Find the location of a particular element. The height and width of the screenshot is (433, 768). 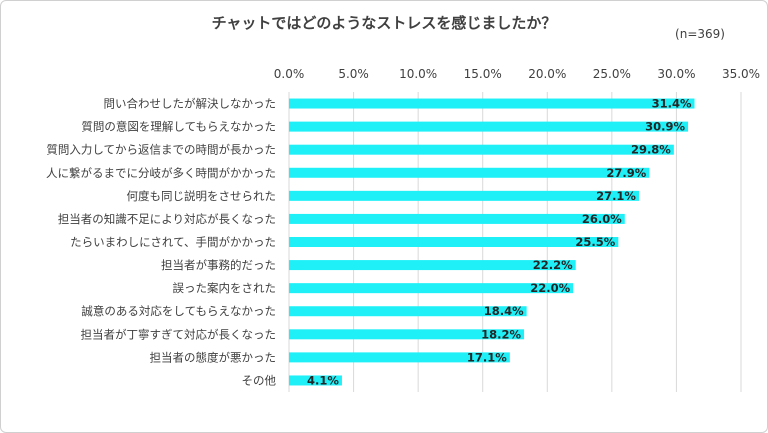

category-label: その他 is located at coordinates (259, 380).